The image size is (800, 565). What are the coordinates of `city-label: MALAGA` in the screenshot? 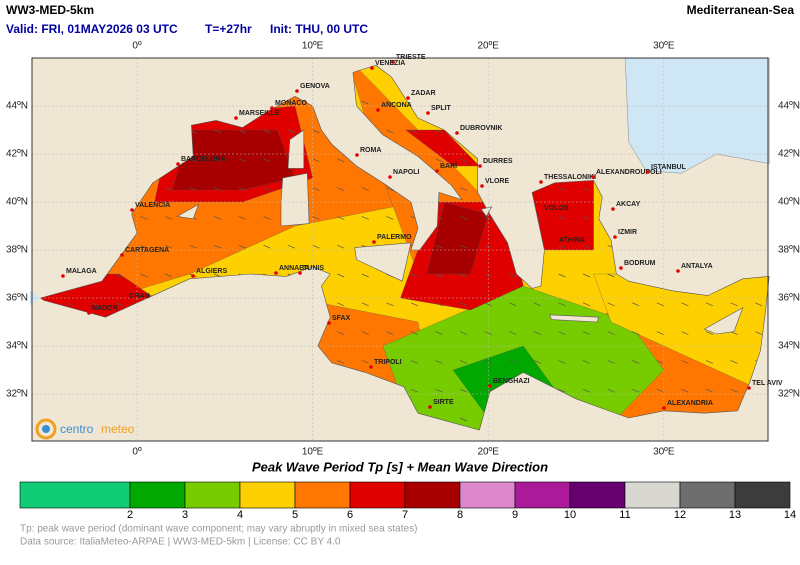 It's located at (81, 271).